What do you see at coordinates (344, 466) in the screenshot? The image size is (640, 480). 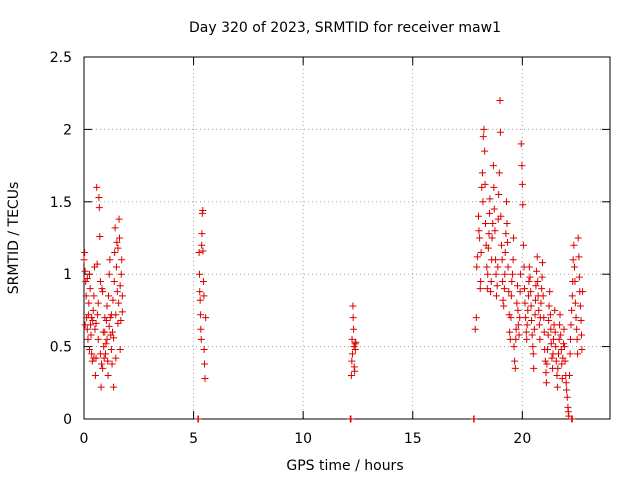 I see `x-axis-label: GPS time / hours` at bounding box center [344, 466].